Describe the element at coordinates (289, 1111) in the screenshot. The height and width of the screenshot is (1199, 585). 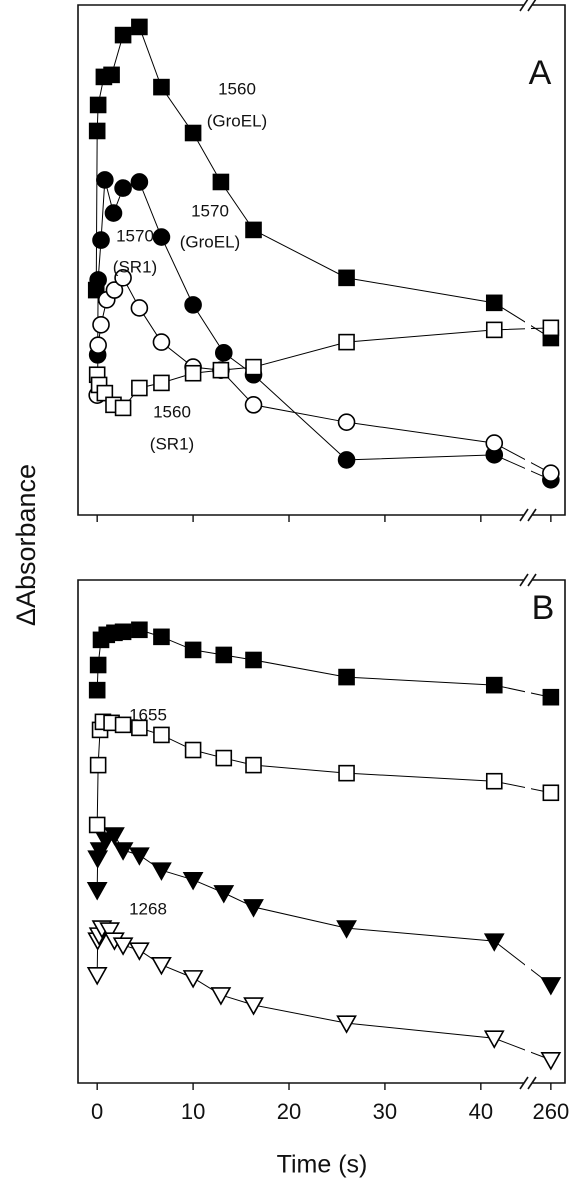
I see `x-tick-label: 20` at that location.